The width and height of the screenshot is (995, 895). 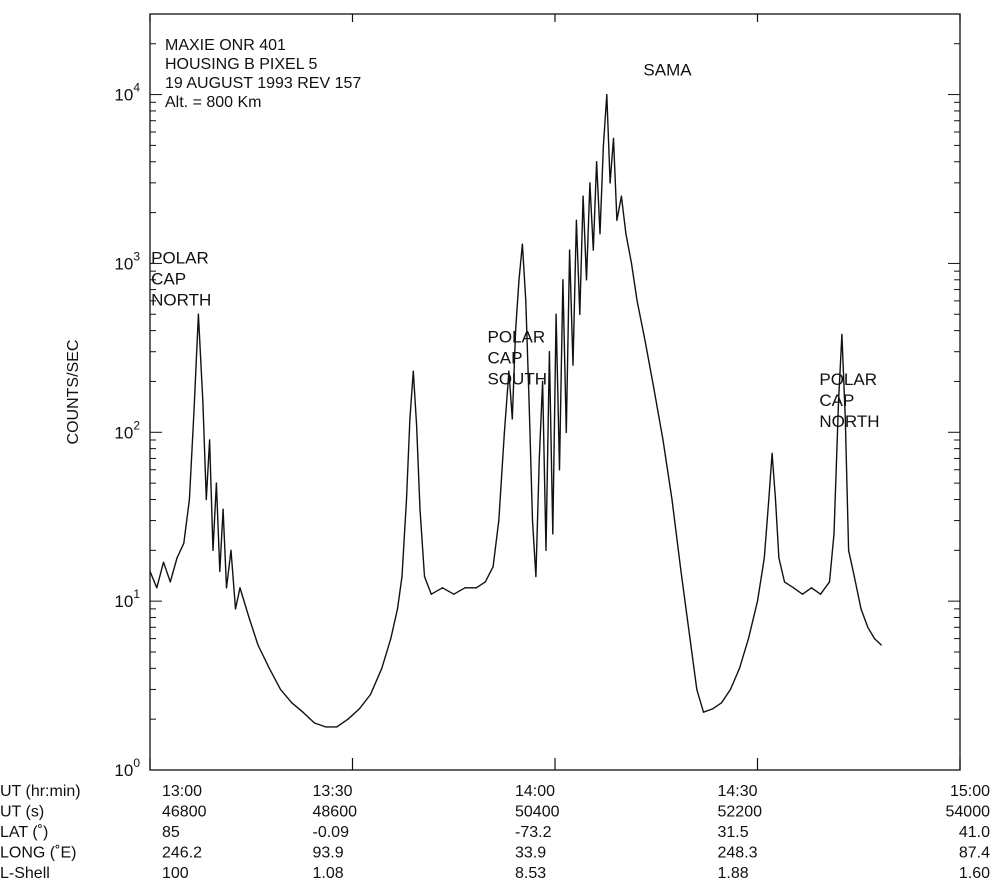 I want to click on table-cell: 52200, so click(x=740, y=812).